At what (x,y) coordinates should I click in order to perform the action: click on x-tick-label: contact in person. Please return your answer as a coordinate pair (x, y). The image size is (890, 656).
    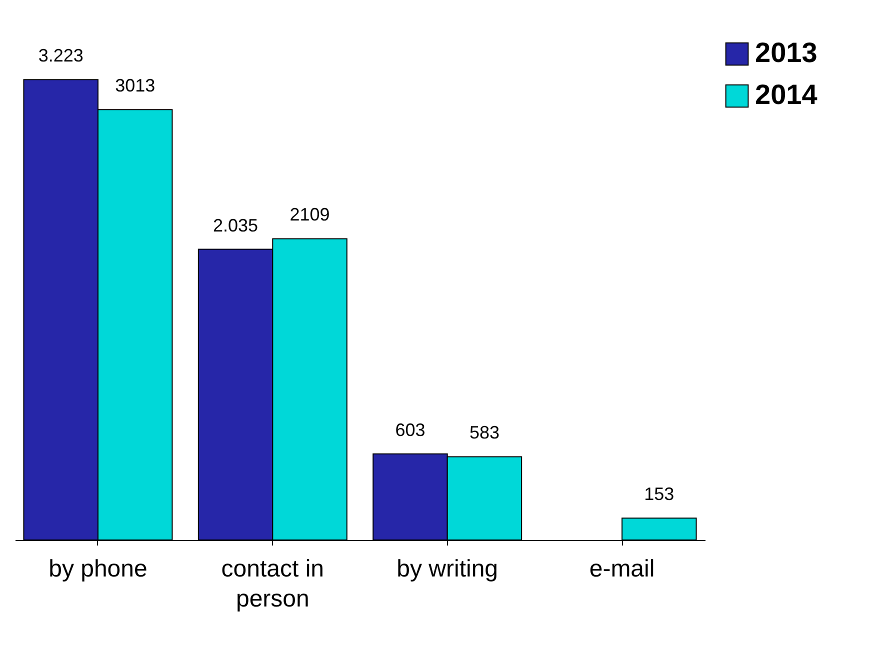
    Looking at the image, I should click on (272, 584).